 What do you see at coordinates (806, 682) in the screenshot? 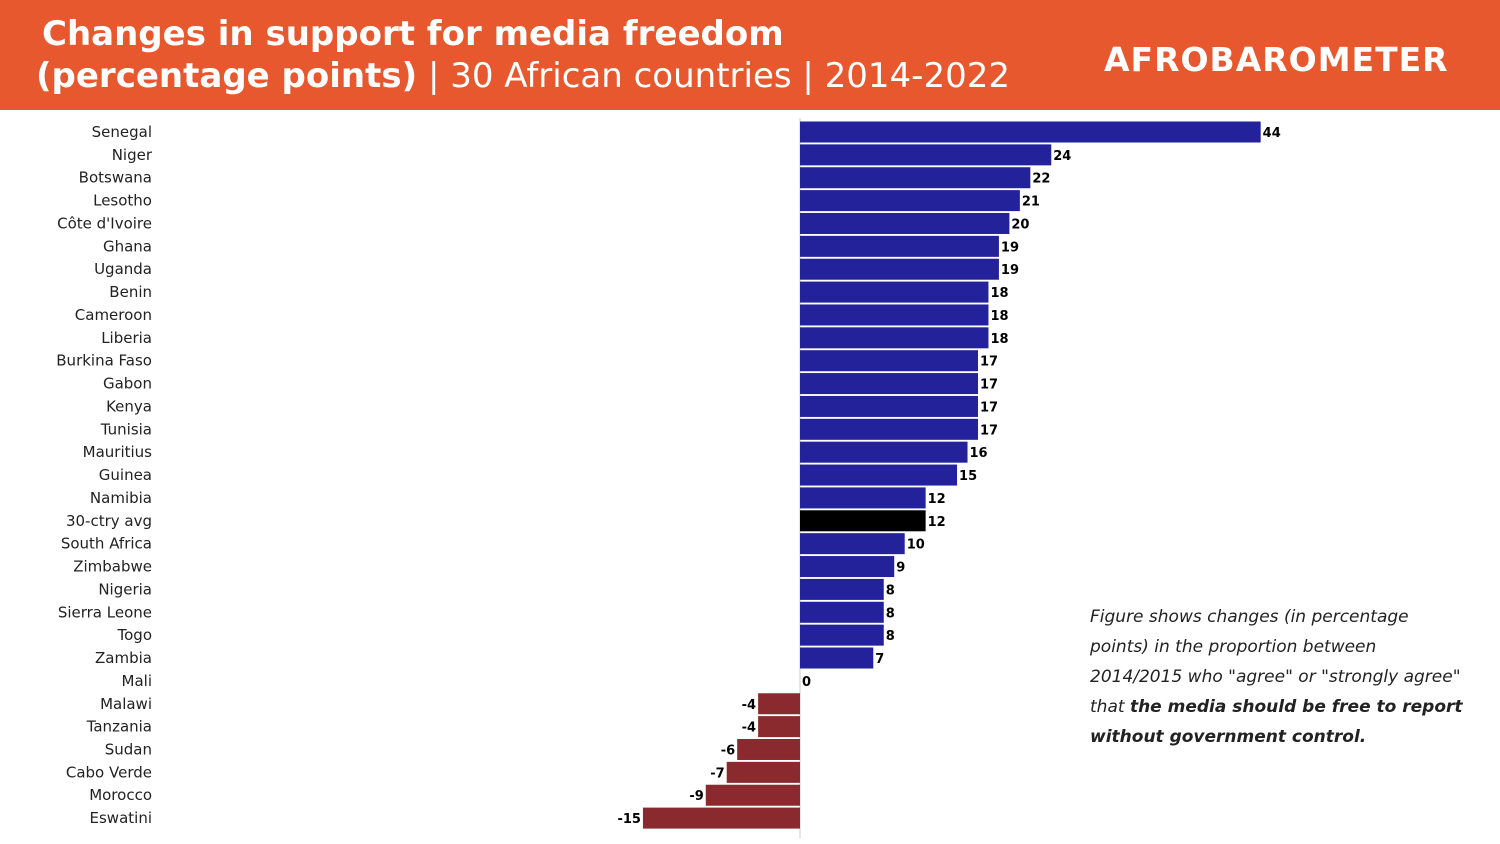
I see `value-label: 0` at bounding box center [806, 682].